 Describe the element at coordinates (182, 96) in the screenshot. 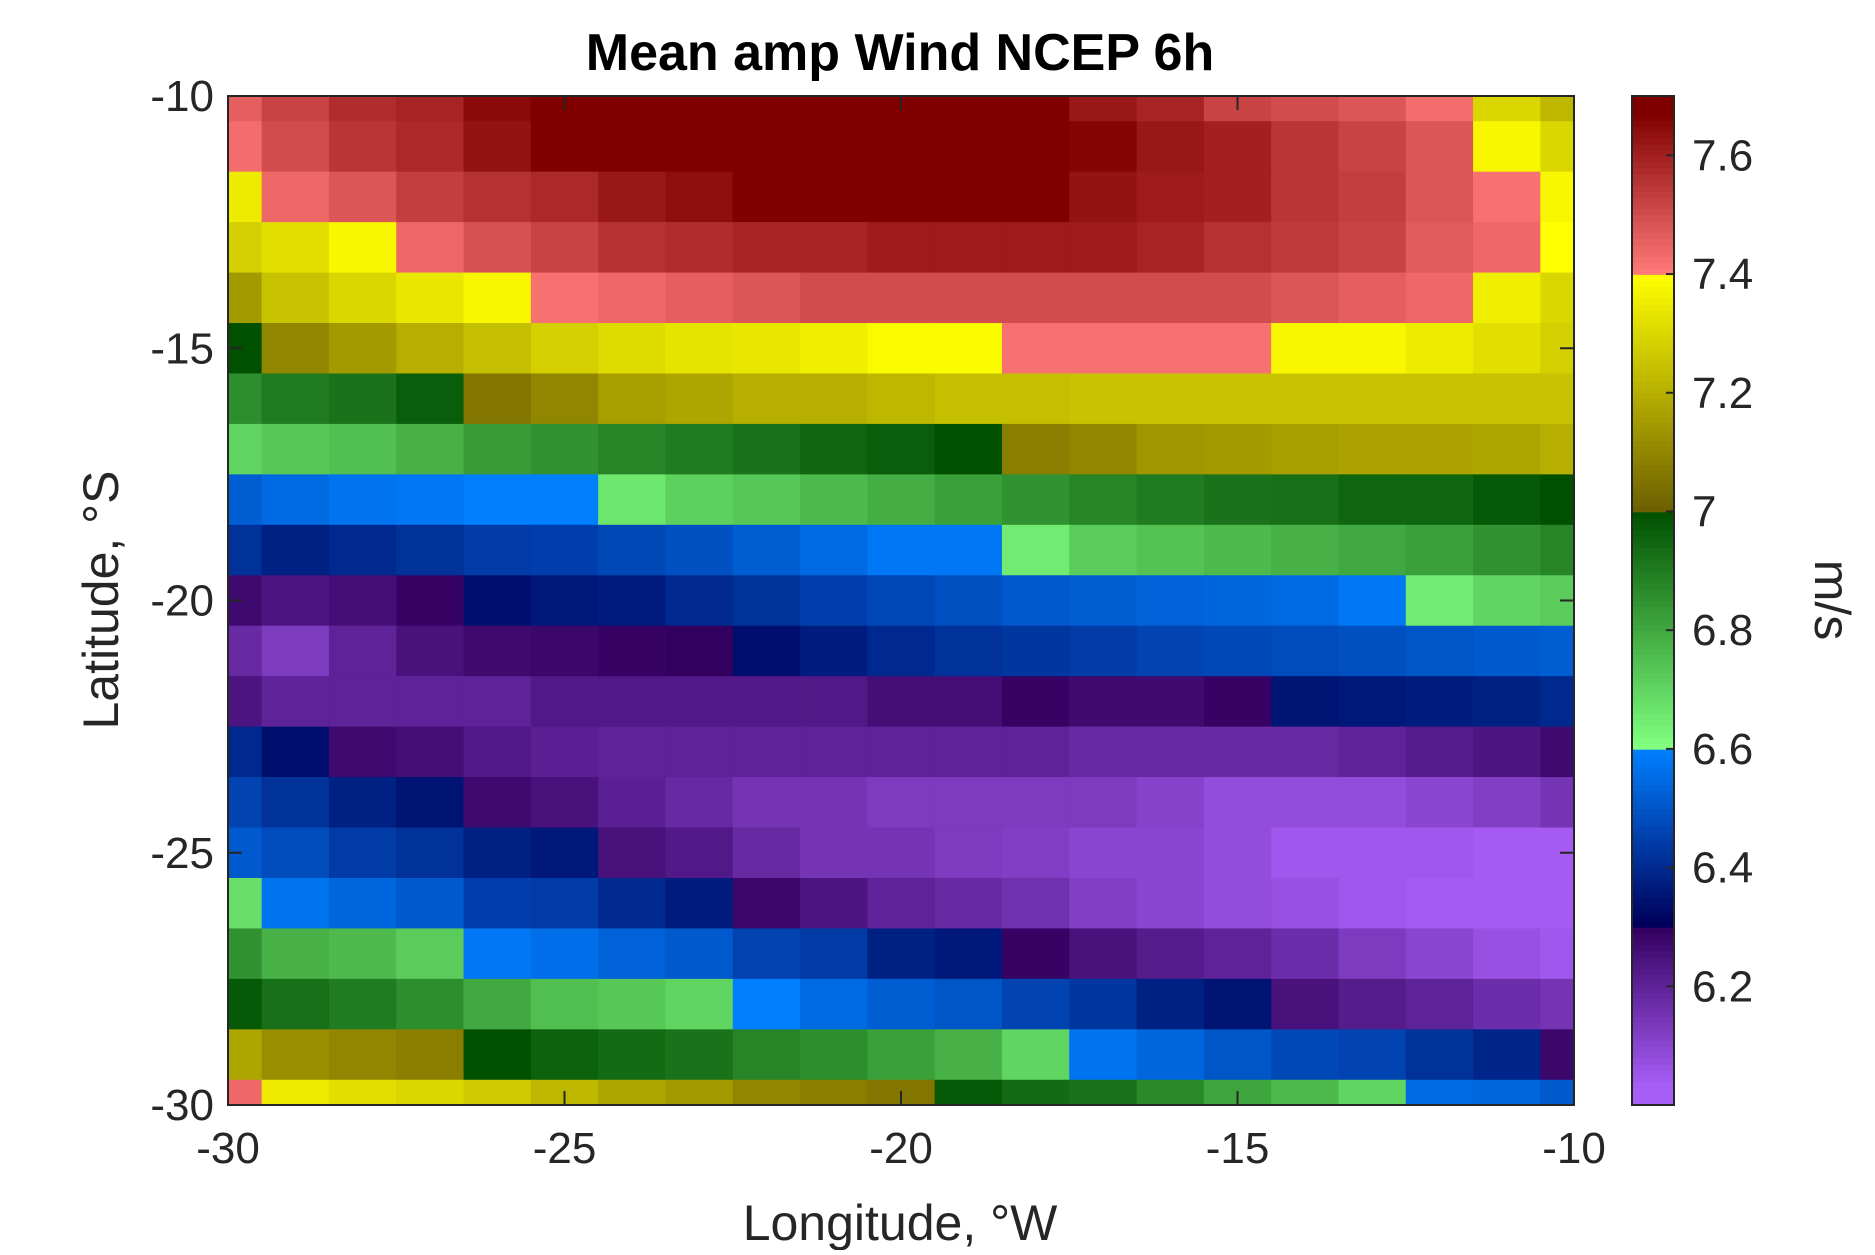

I see `y-tick-label: -10` at that location.